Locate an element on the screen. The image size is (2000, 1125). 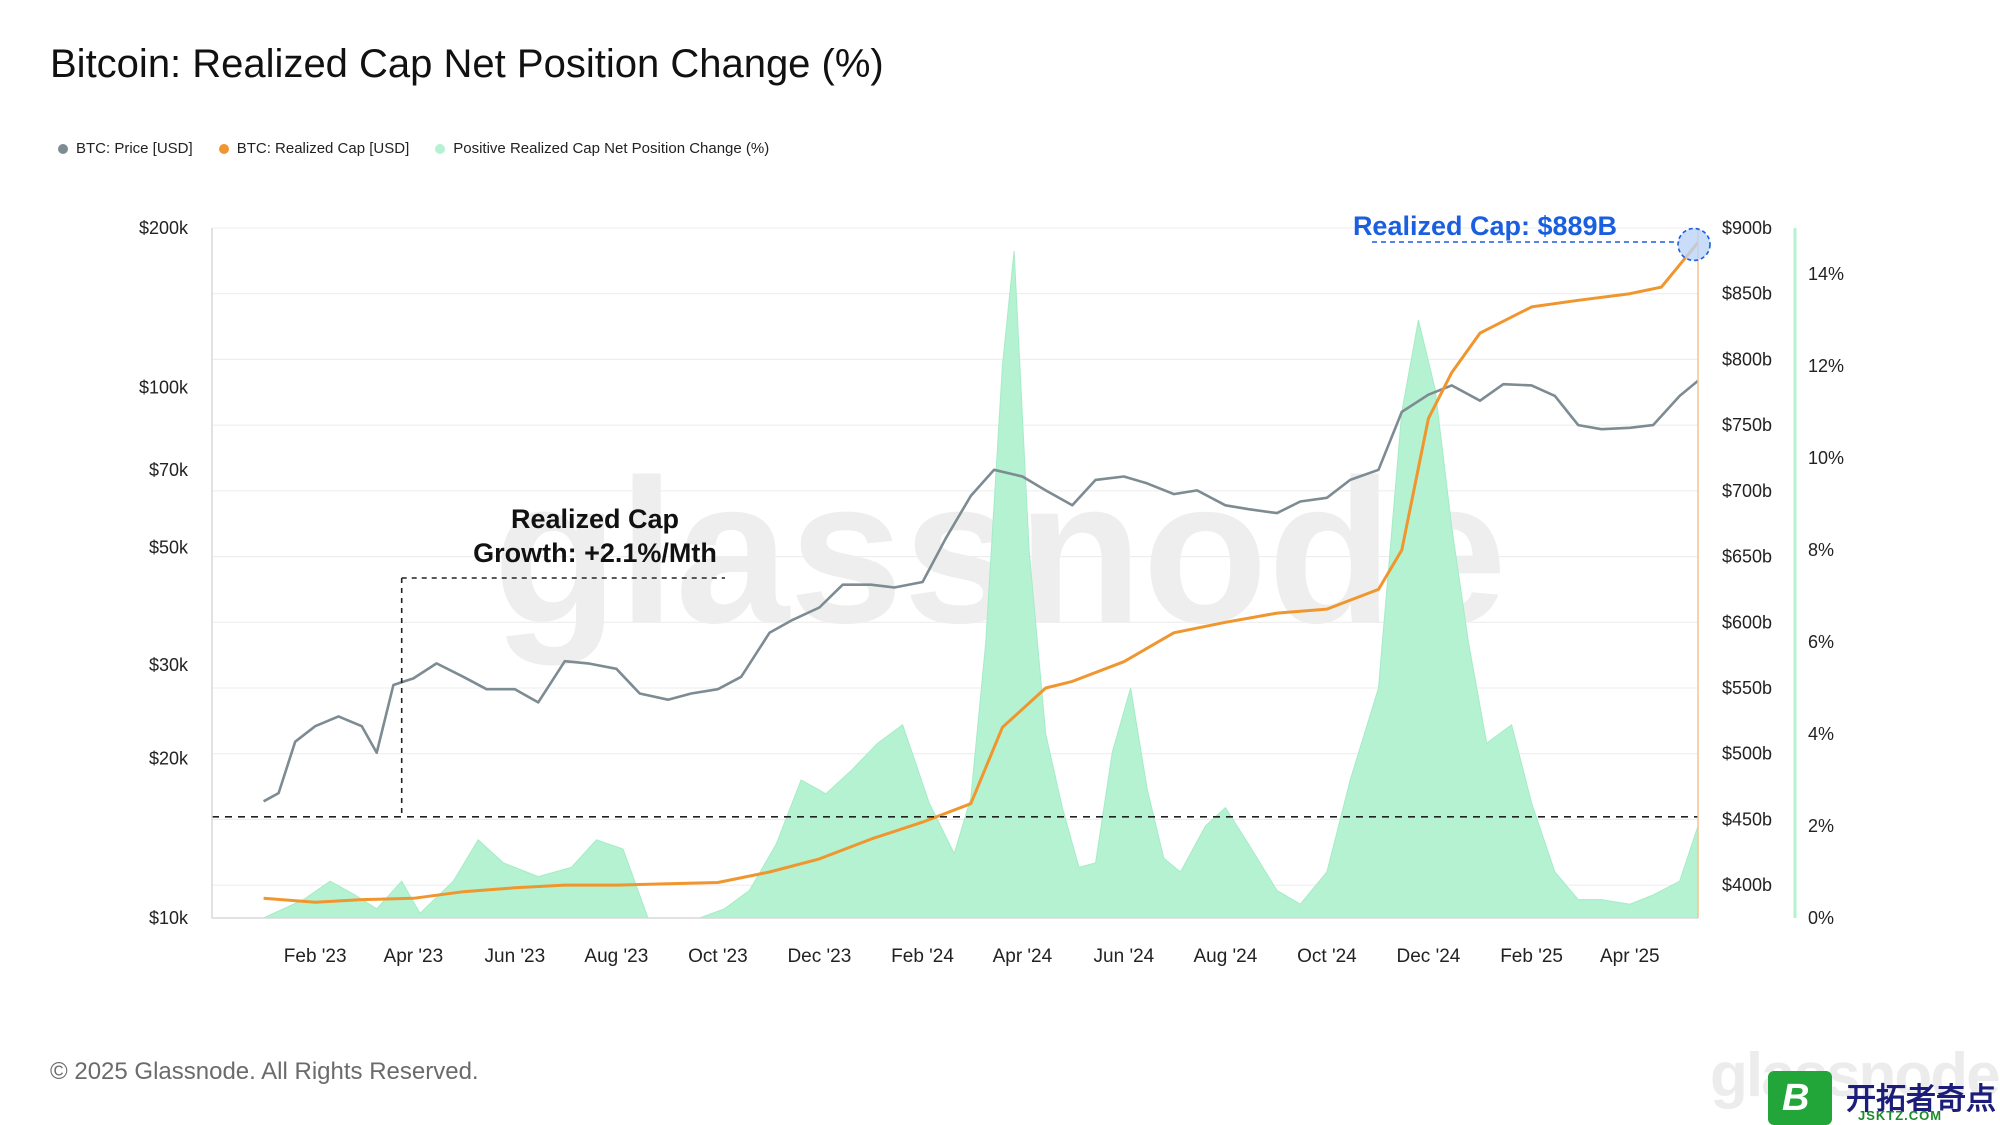
left-tick-label: $10k is located at coordinates (169, 918).